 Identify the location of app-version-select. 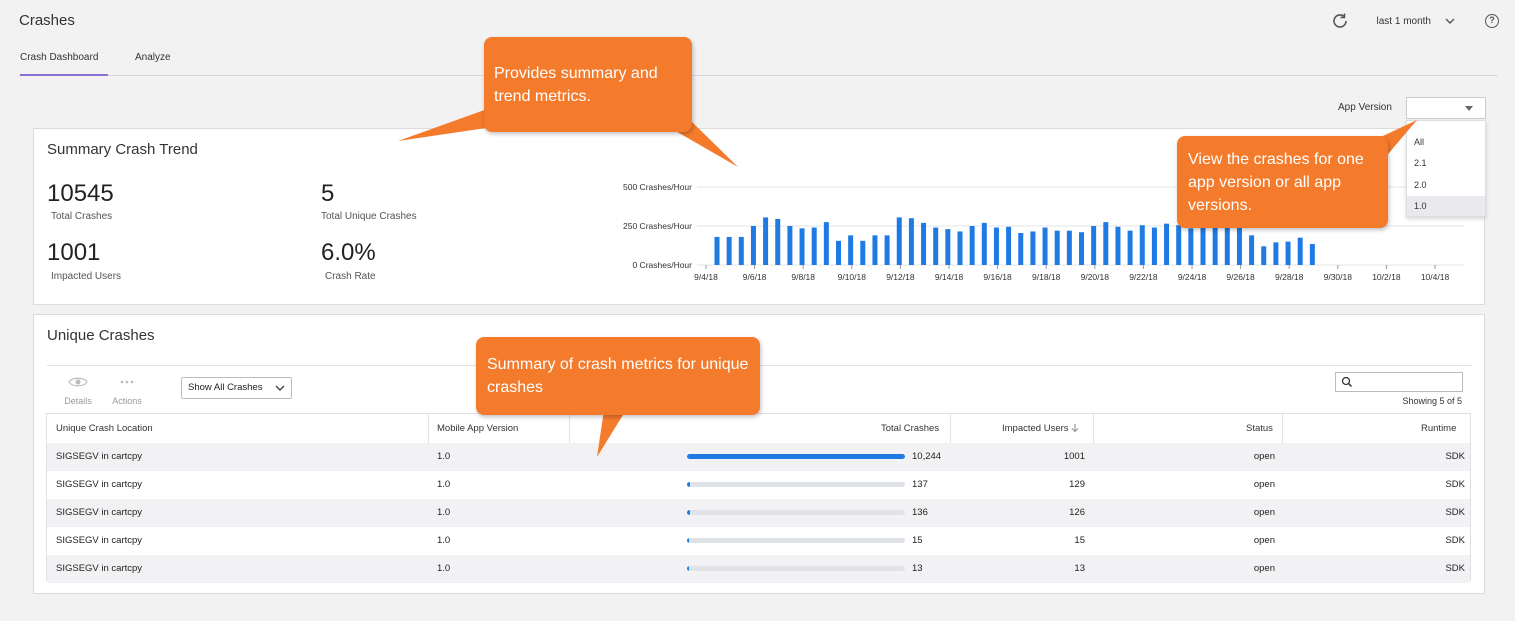
(1446, 108).